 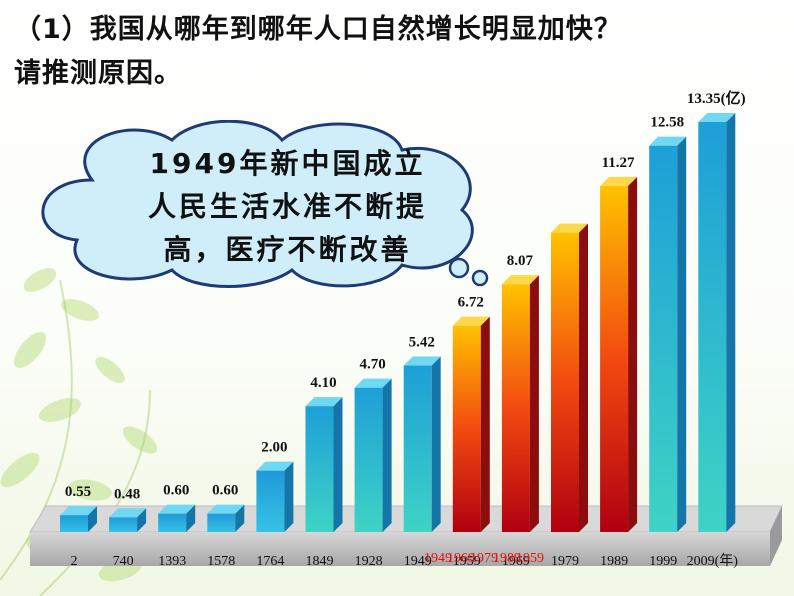 I want to click on bar-front-1949, so click(x=417, y=448).